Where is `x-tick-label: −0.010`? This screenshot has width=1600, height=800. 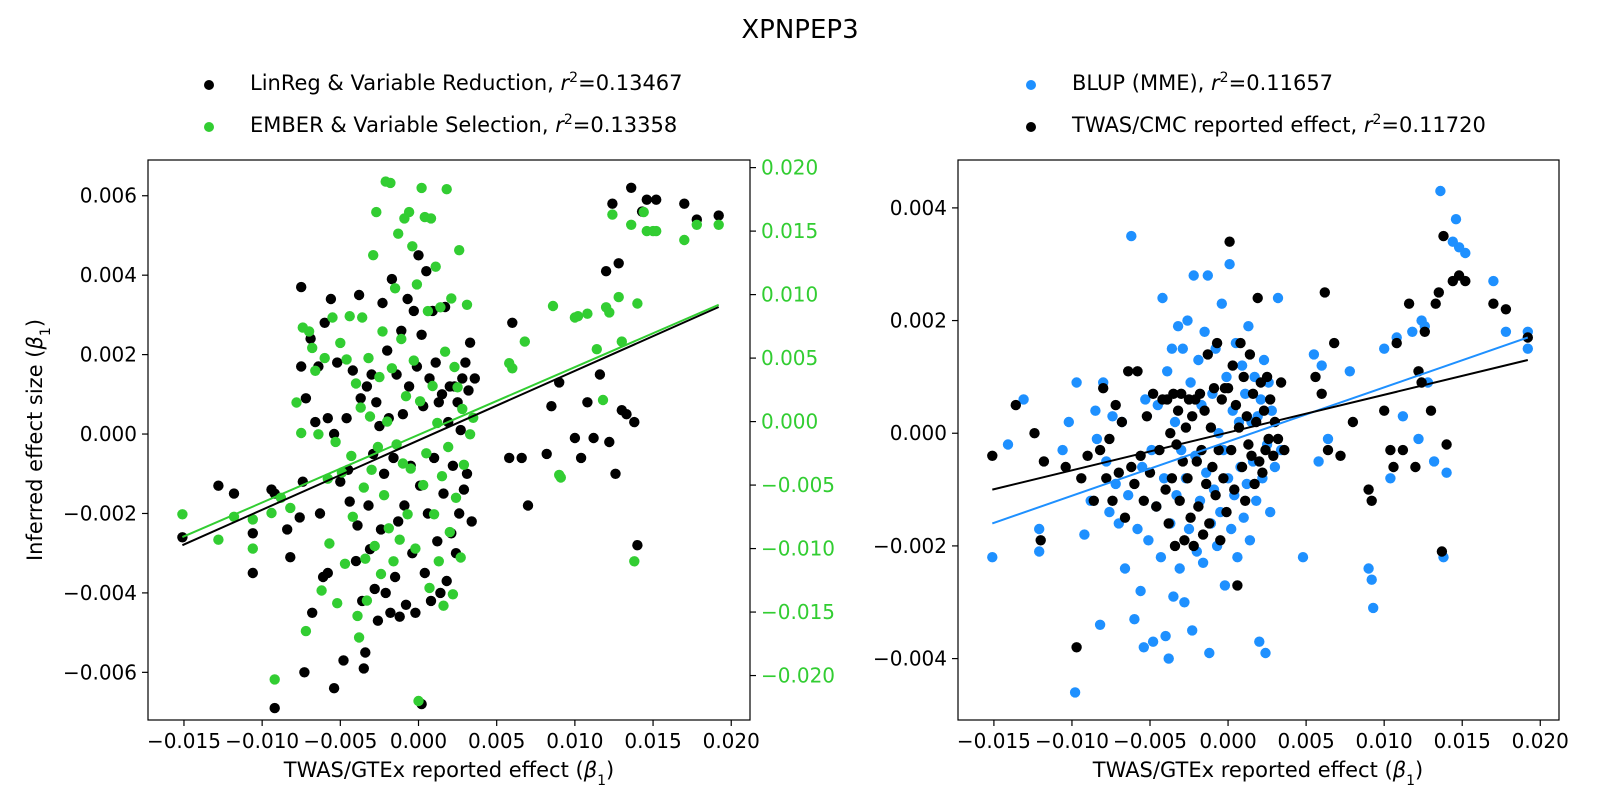
x-tick-label: −0.010 is located at coordinates (1072, 741).